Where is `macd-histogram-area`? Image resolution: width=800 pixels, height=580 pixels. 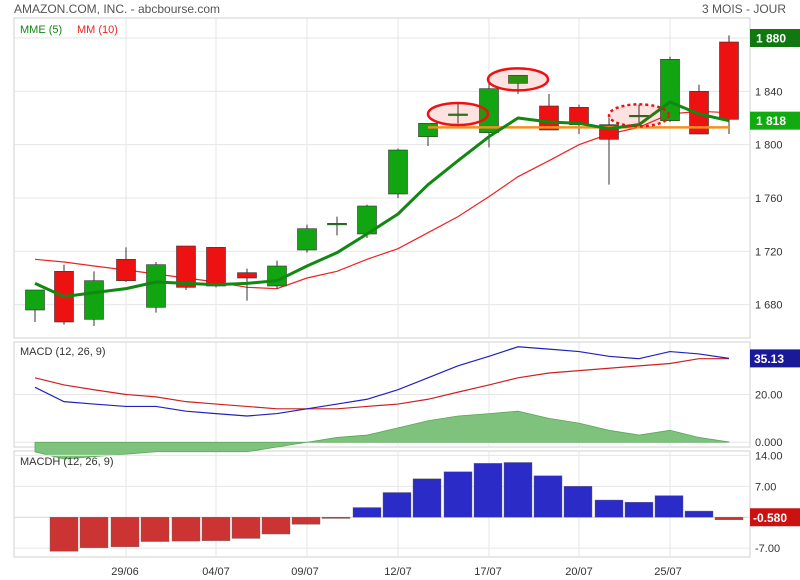
macd-histogram-area is located at coordinates (382, 435).